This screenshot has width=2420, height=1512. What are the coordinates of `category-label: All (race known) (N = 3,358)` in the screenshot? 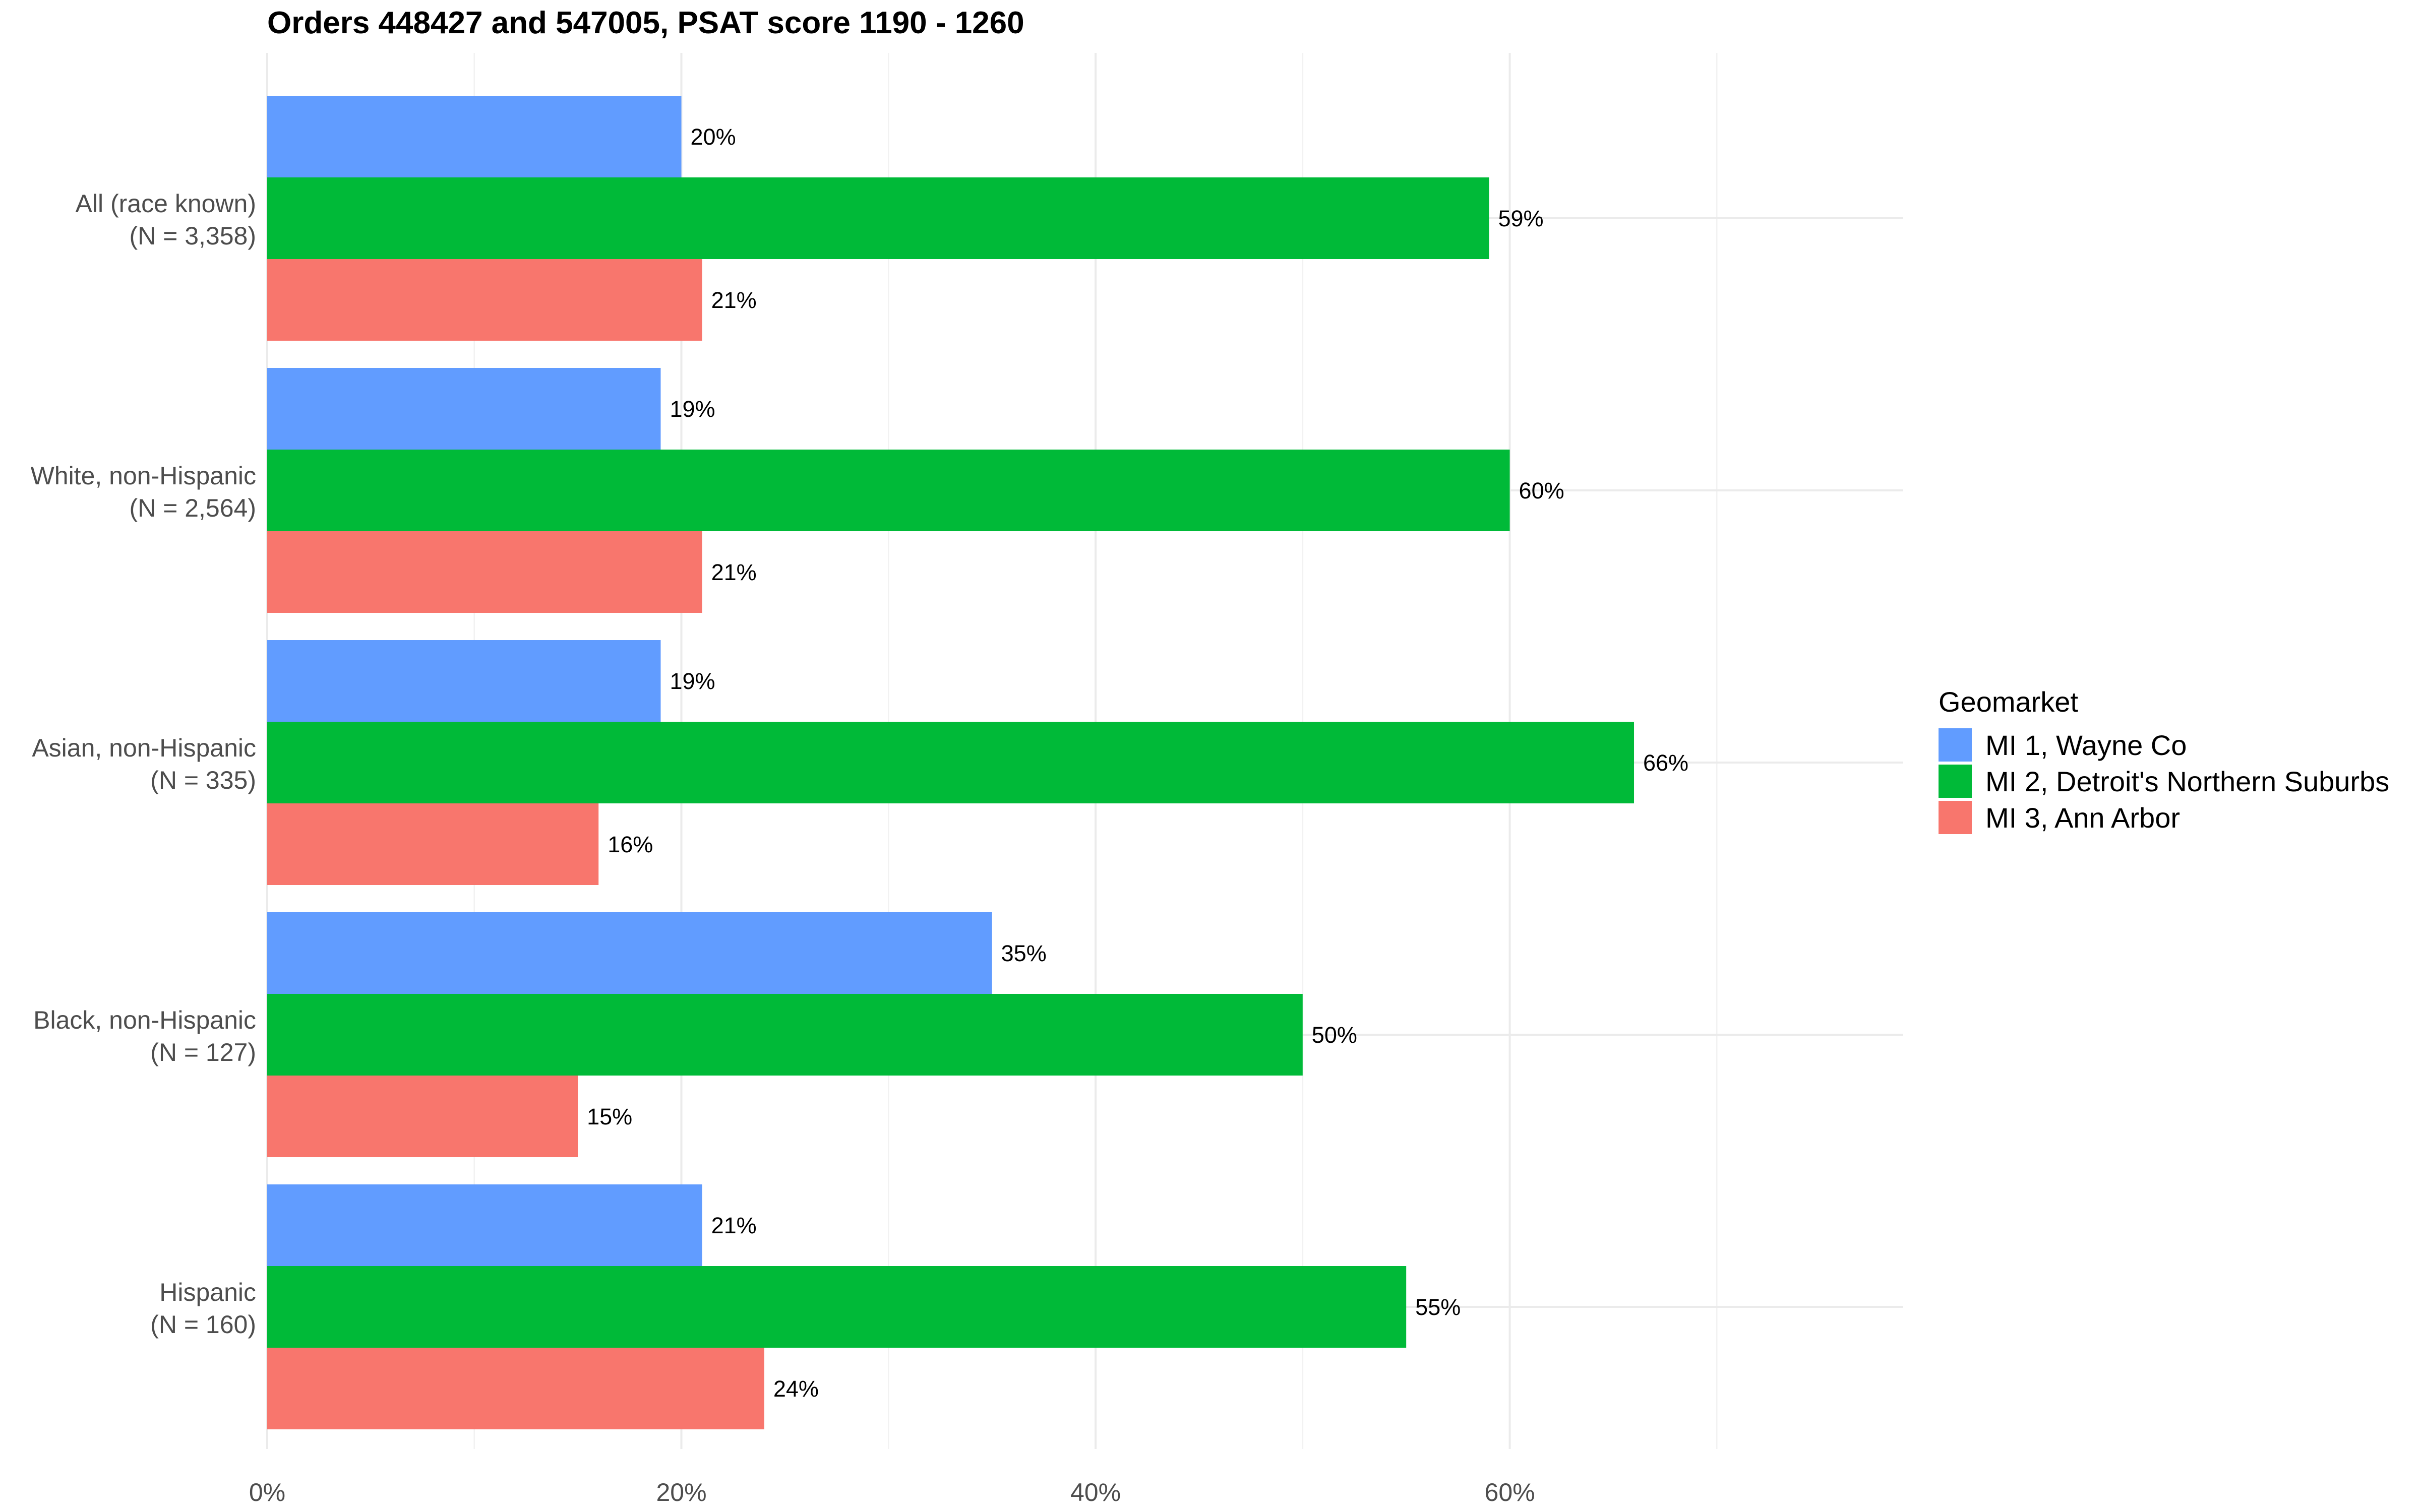 It's located at (166, 220).